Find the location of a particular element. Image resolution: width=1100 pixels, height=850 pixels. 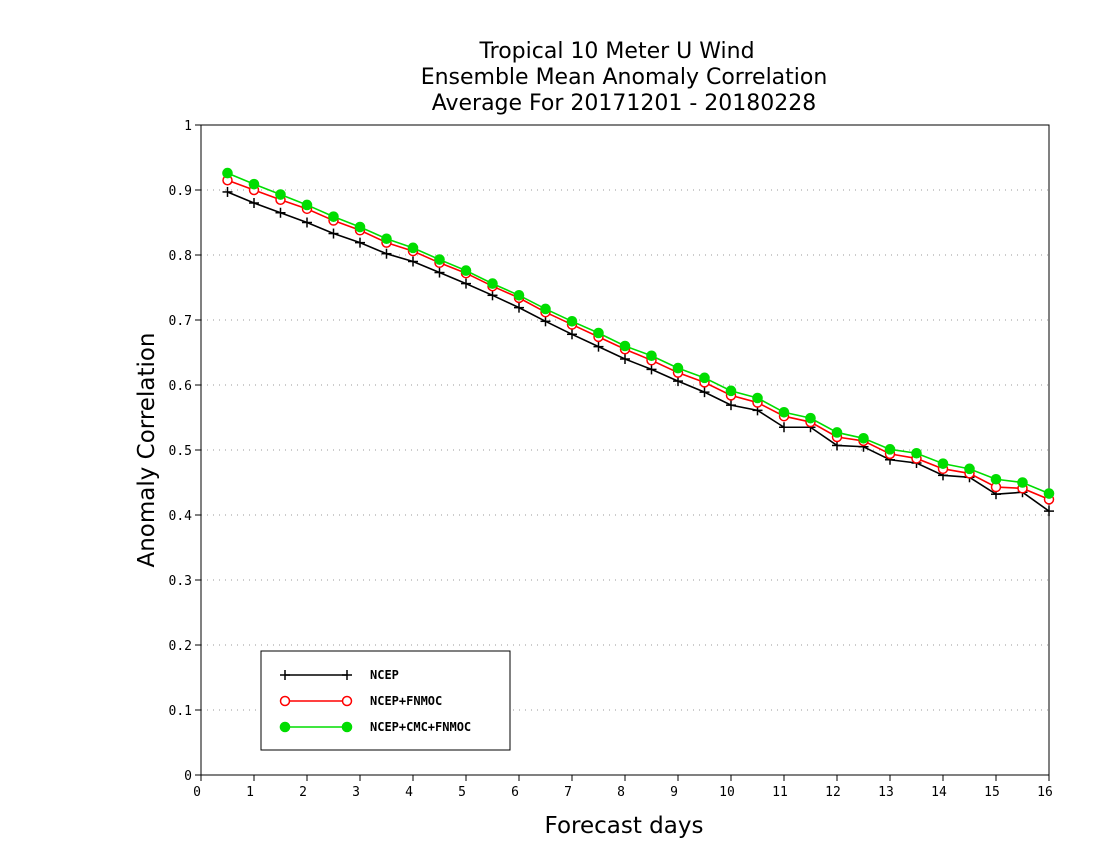

y-axis-label: Anomaly Correlation is located at coordinates (147, 449).